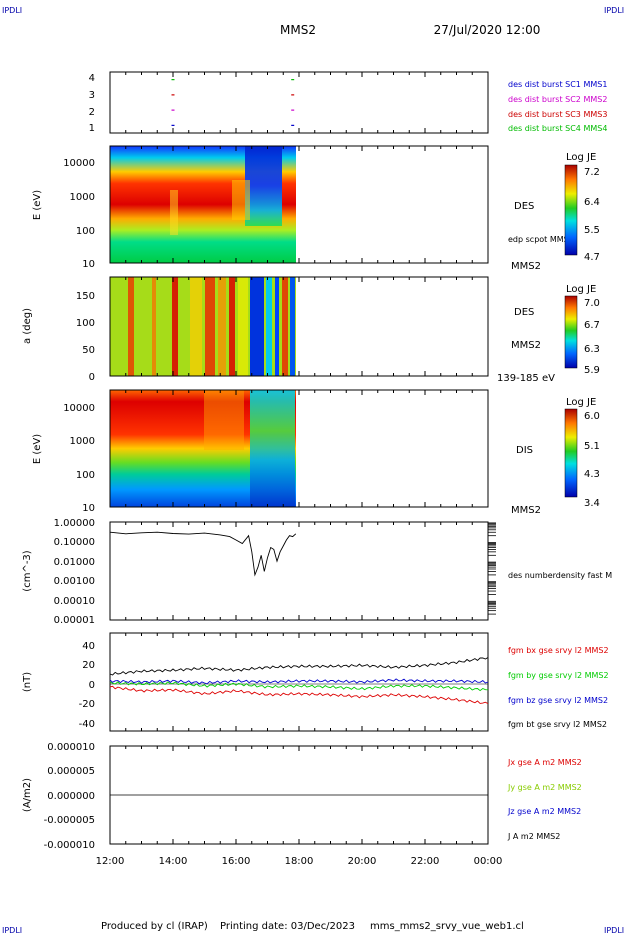 The width and height of the screenshot is (630, 934). I want to click on current-ytick-1: 0.000010, so click(71, 747).